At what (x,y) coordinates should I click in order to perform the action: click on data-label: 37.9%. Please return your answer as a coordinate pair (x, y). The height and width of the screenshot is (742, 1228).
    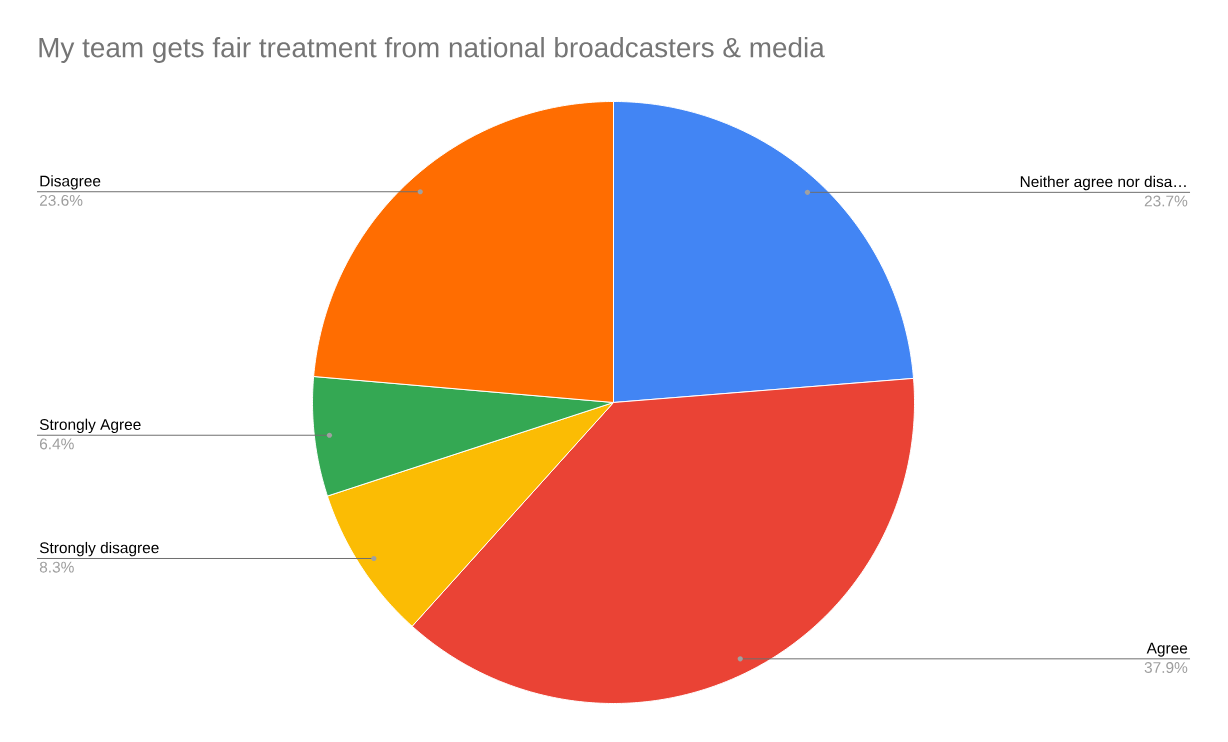
    Looking at the image, I should click on (1166, 667).